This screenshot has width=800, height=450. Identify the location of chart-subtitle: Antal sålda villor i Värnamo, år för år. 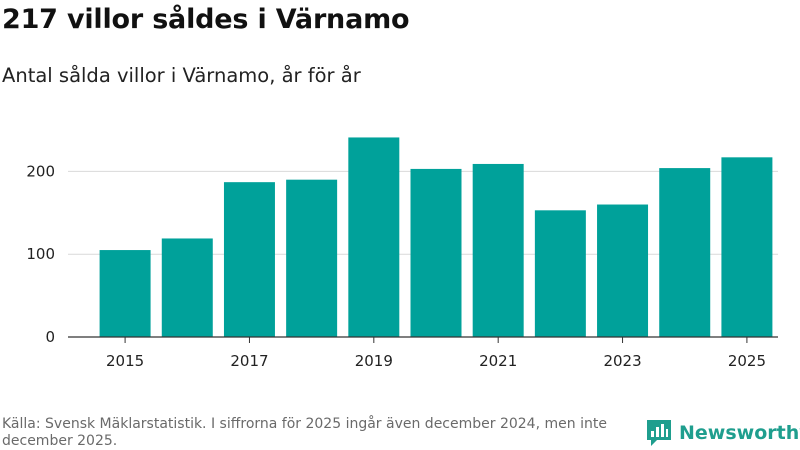
(181, 75).